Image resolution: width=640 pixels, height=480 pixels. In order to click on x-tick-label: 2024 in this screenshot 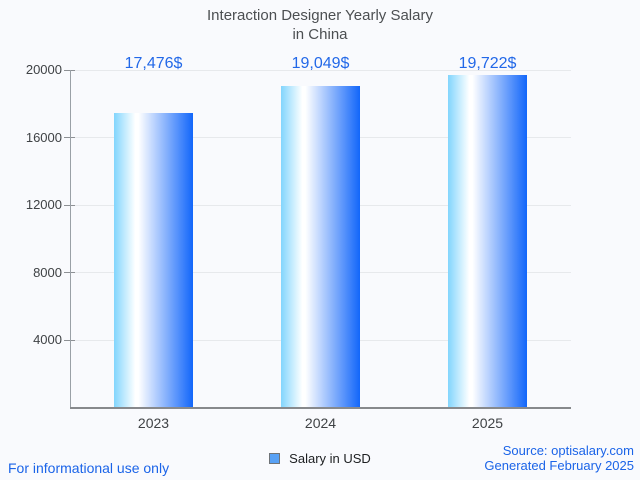, I will do `click(320, 423)`.